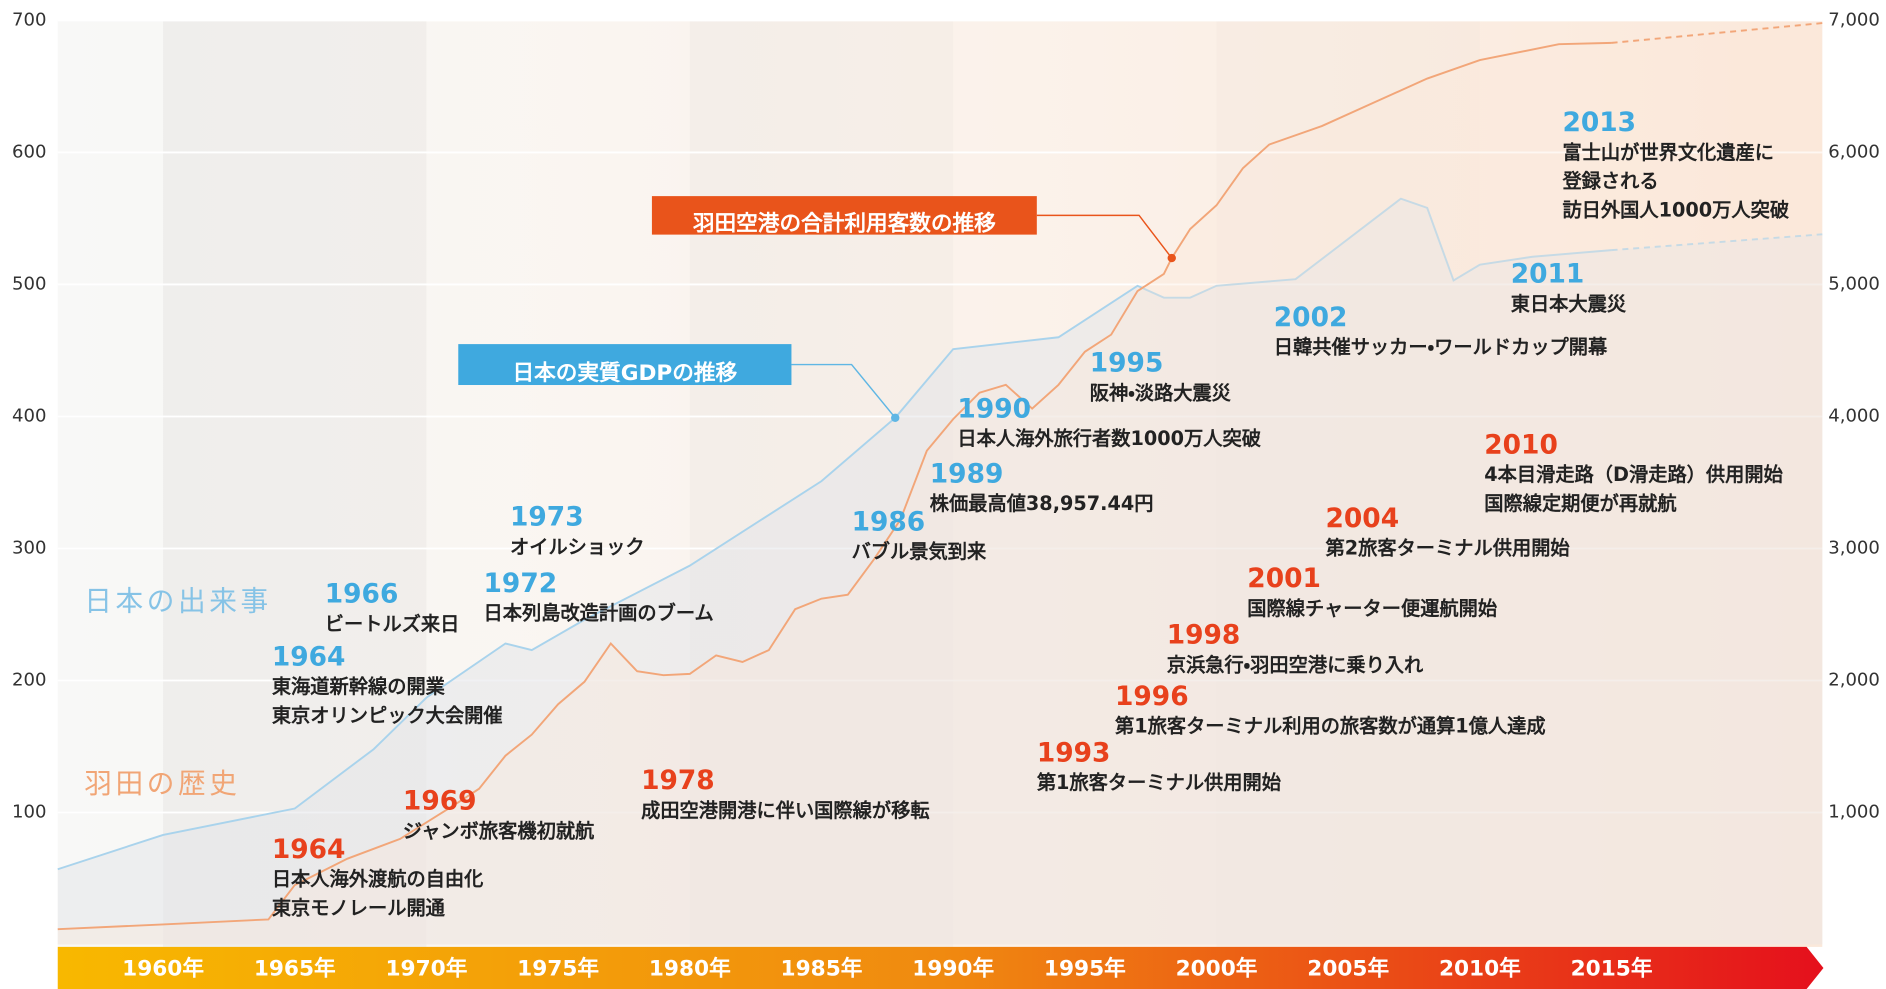  Describe the element at coordinates (889, 522) in the screenshot. I see `event-year: 1986` at that location.